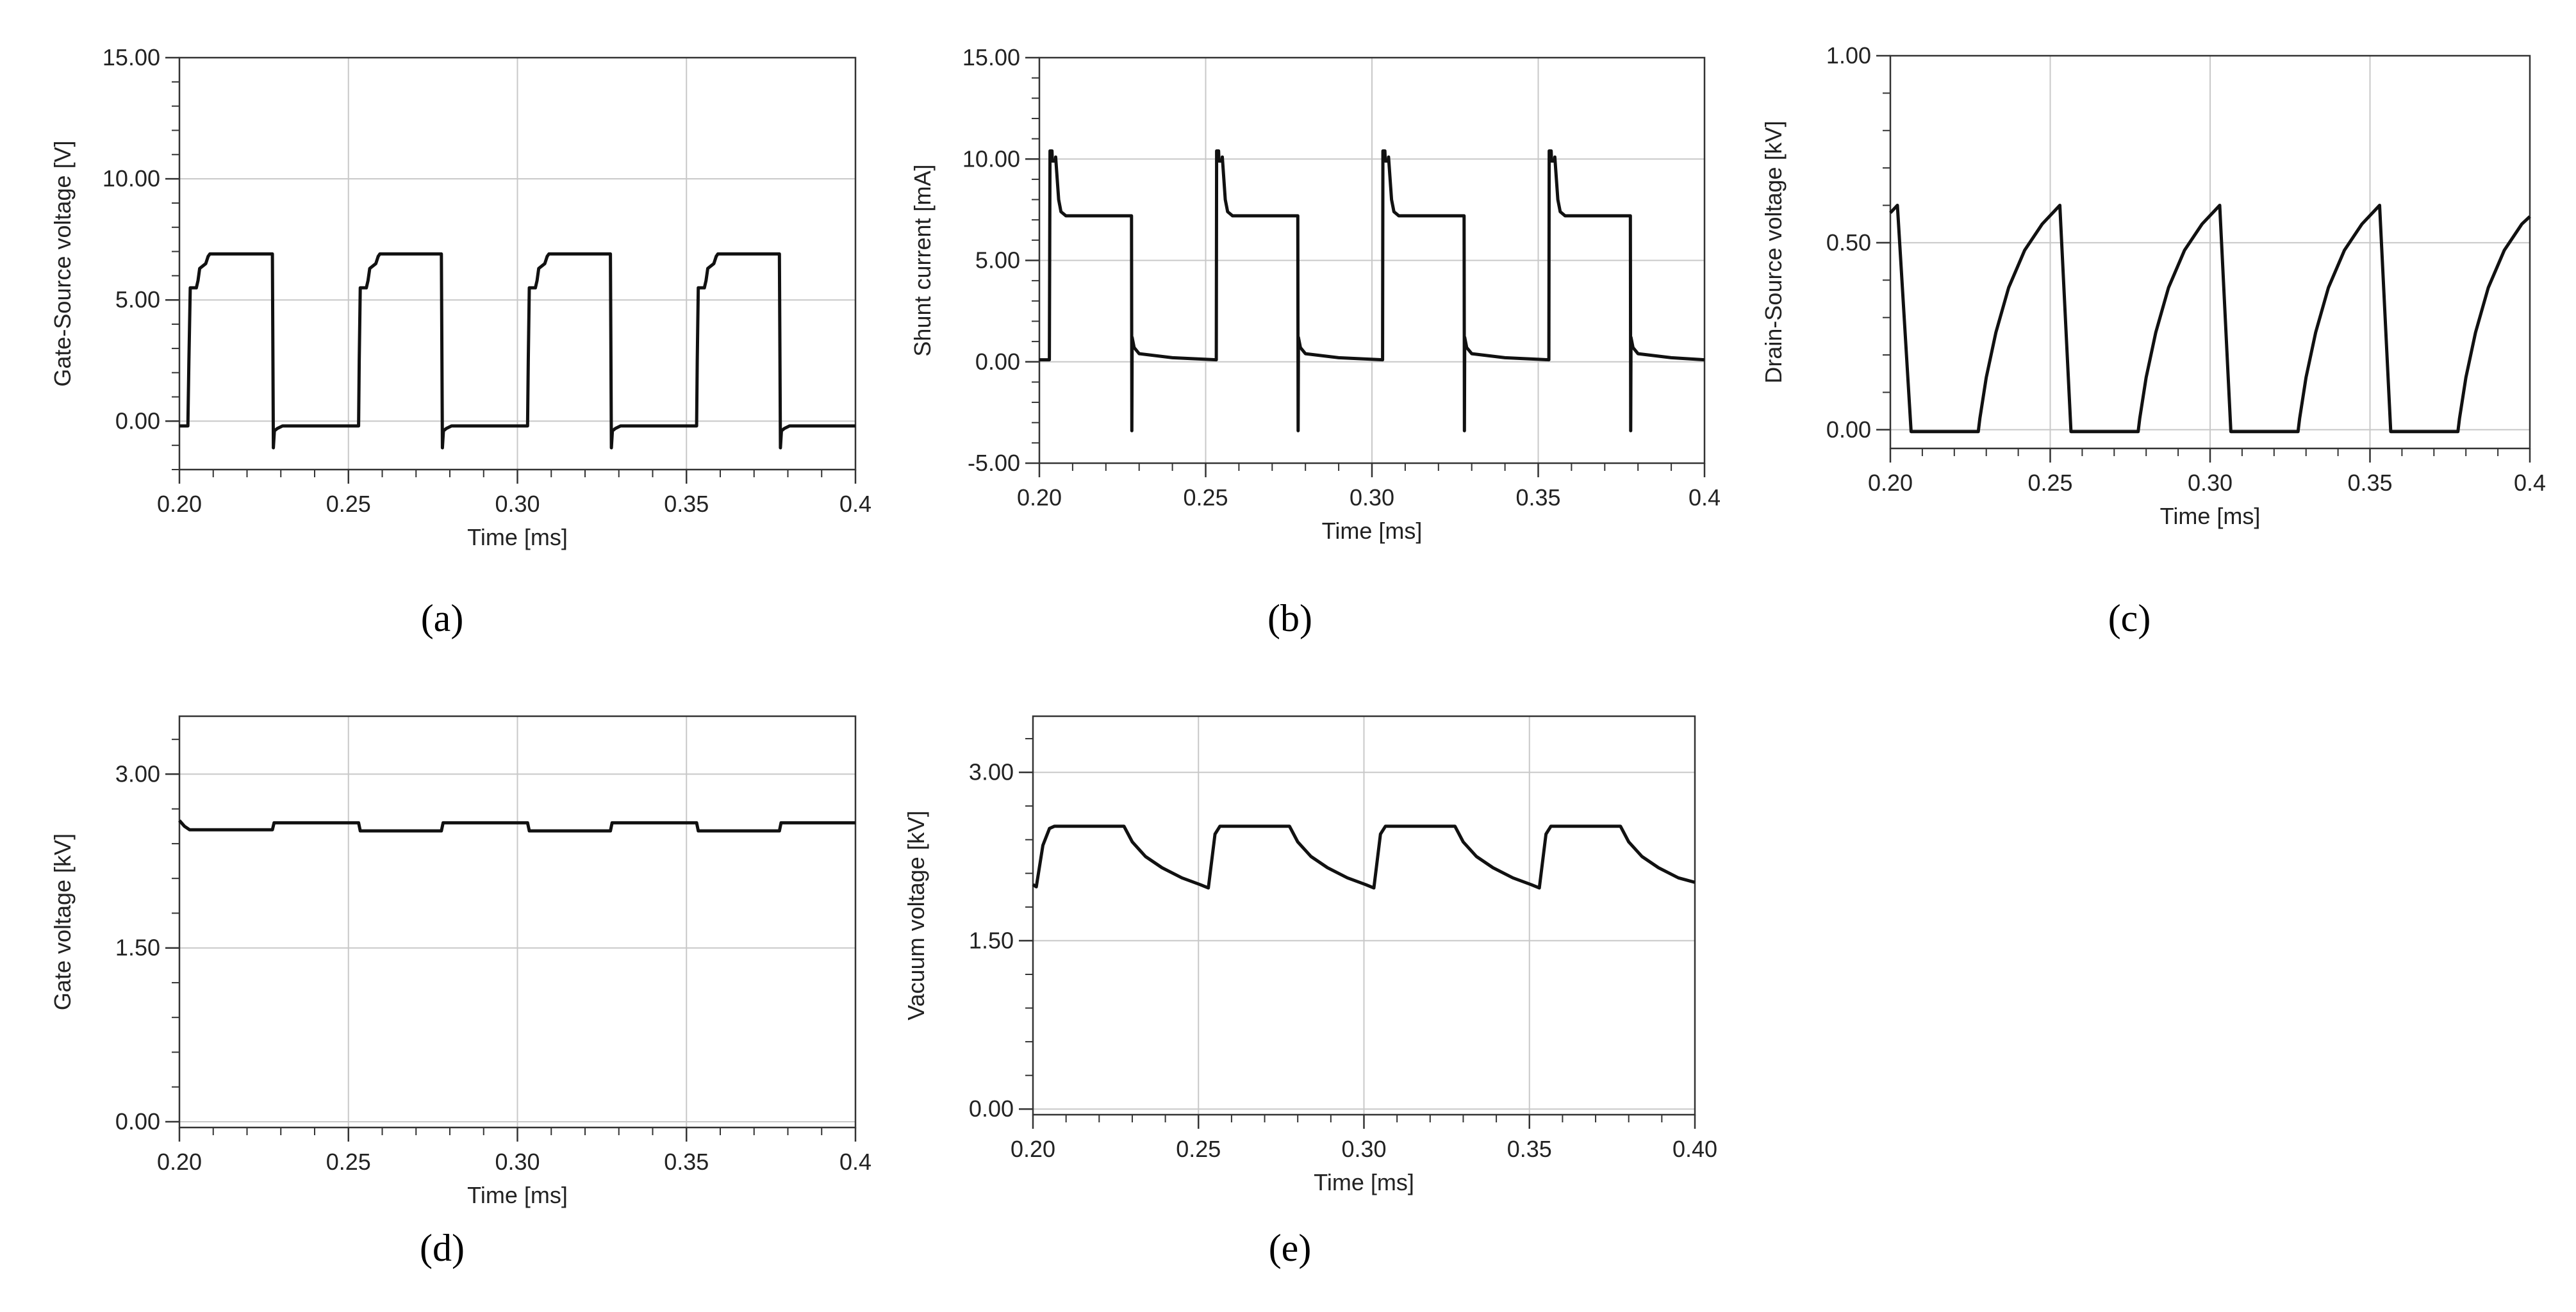 The image size is (2576, 1312). I want to click on x-tick-label: 0.40, so click(1694, 1149).